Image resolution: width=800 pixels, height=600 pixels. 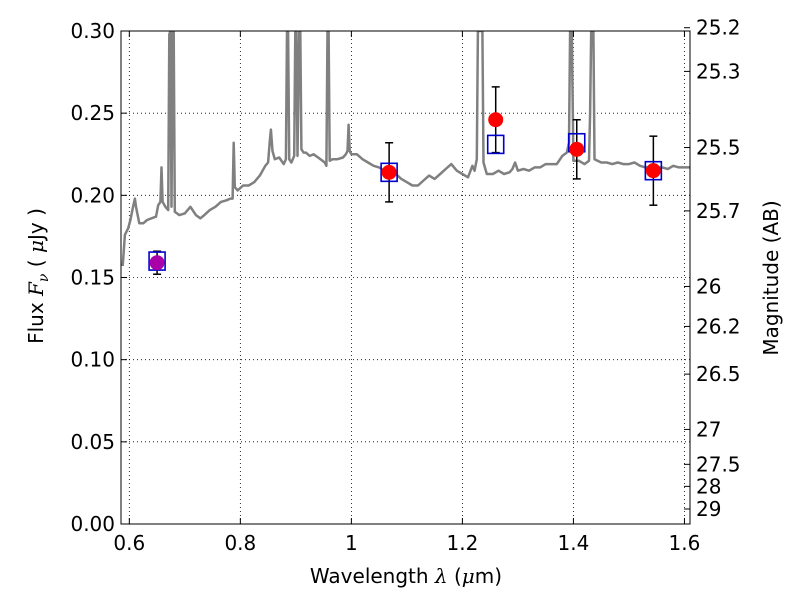 What do you see at coordinates (406, 576) in the screenshot?
I see `x-axis-label: Wavelength λ (μm)` at bounding box center [406, 576].